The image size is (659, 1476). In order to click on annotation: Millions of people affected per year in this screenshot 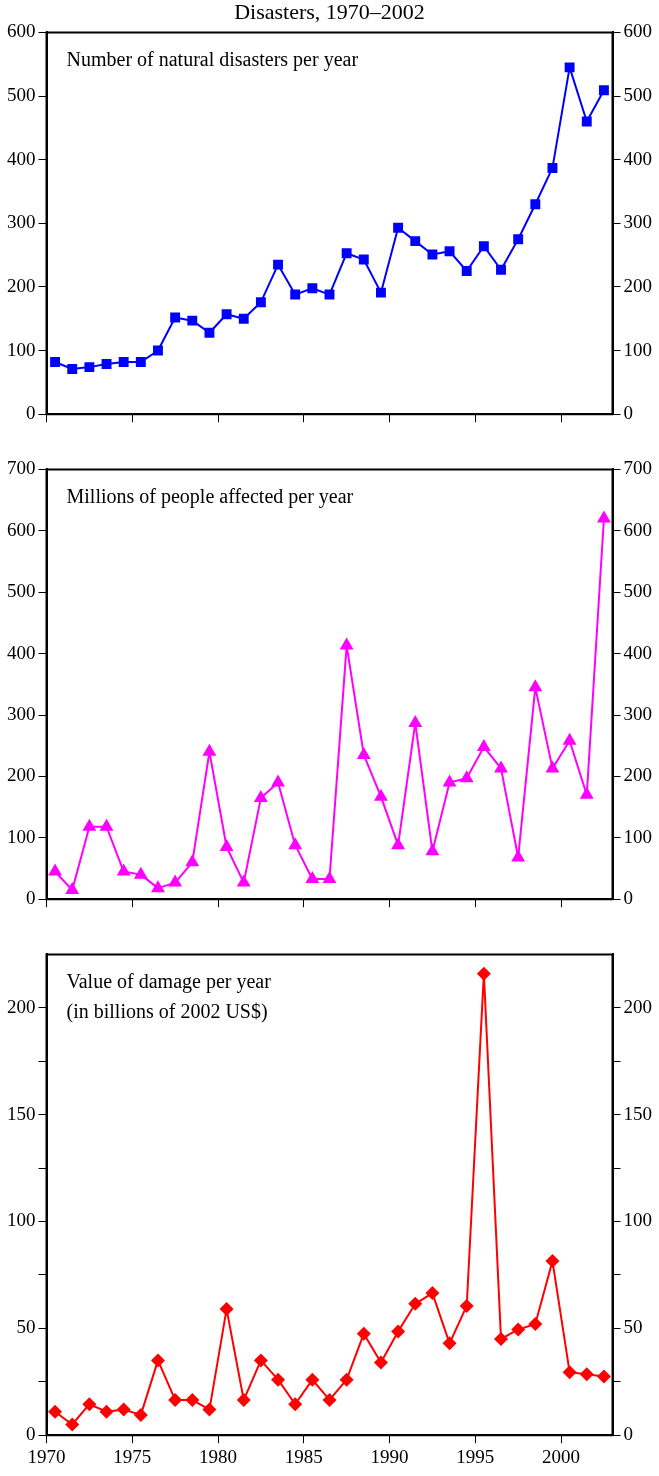, I will do `click(210, 496)`.